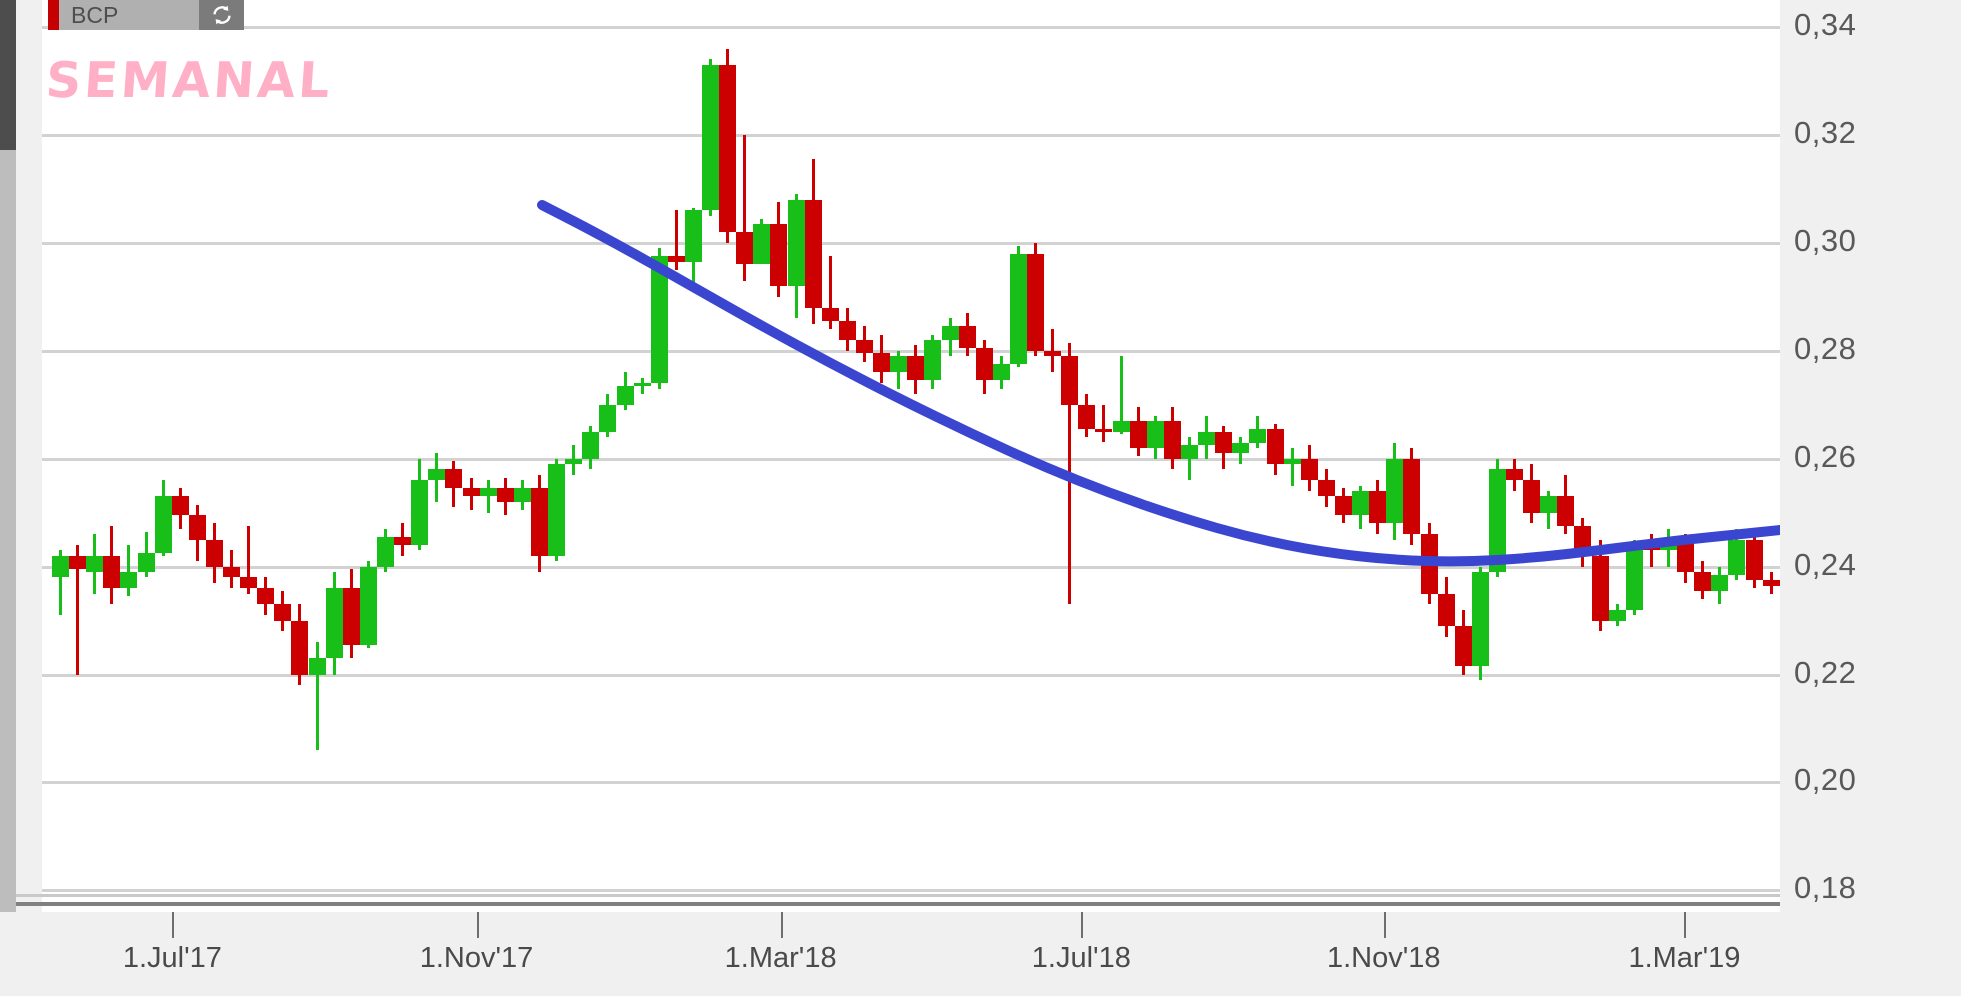 The height and width of the screenshot is (996, 1961). Describe the element at coordinates (172, 958) in the screenshot. I see `x-axis-tick-label: 1.Jul'17` at that location.